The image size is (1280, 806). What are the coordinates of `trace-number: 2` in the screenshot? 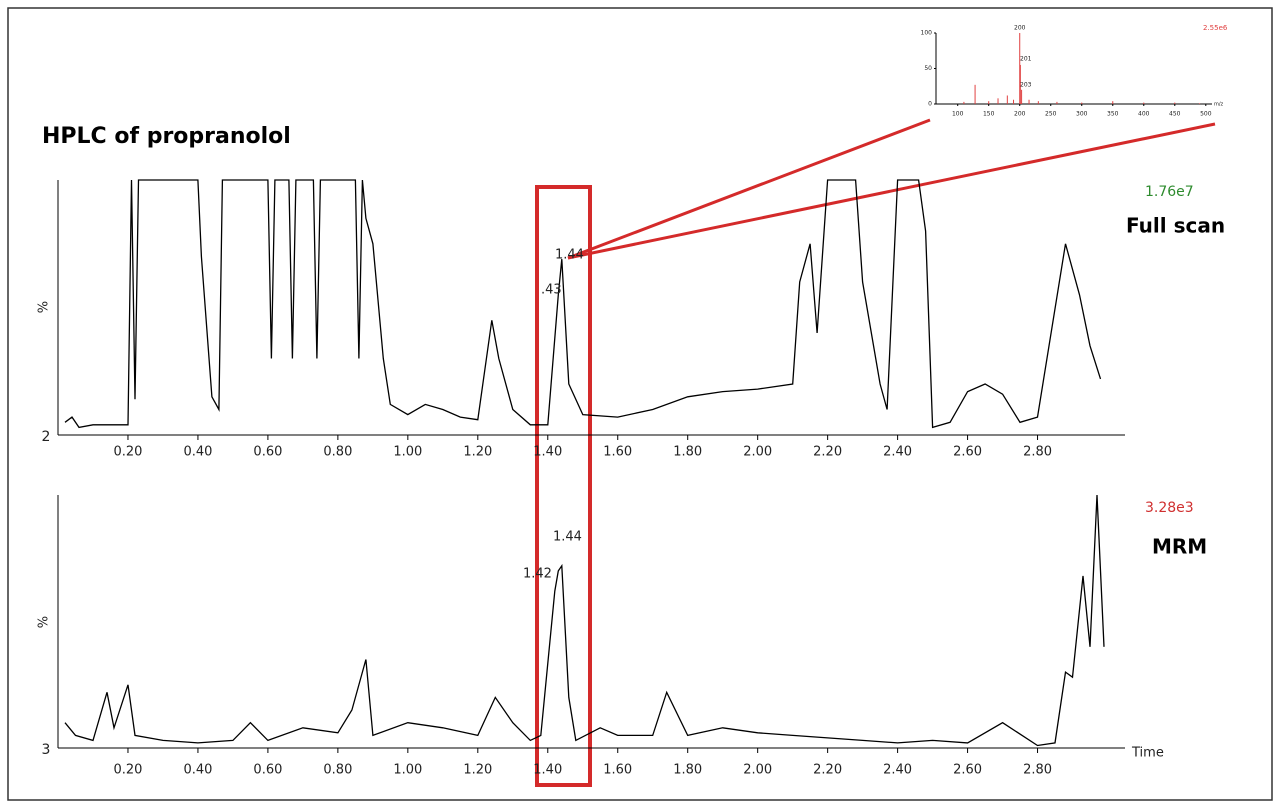 It's located at (46, 437).